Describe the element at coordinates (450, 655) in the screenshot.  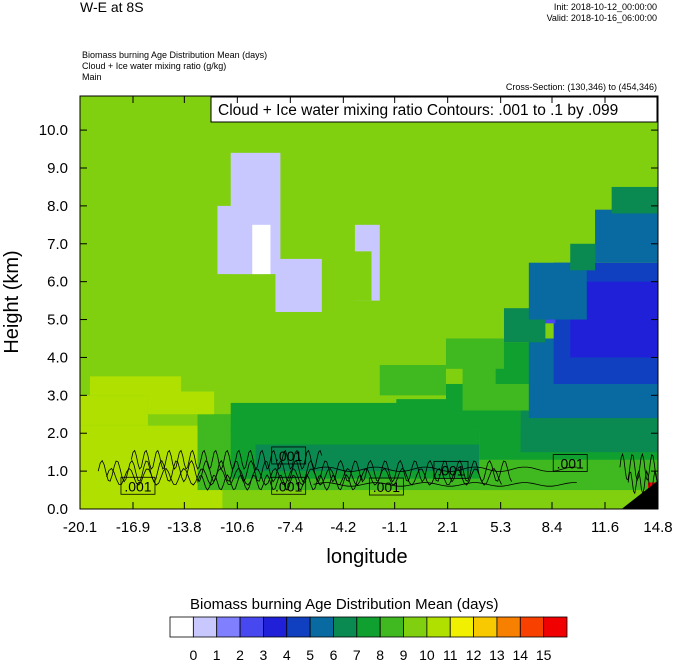
I see `colorbar-label: 11` at that location.